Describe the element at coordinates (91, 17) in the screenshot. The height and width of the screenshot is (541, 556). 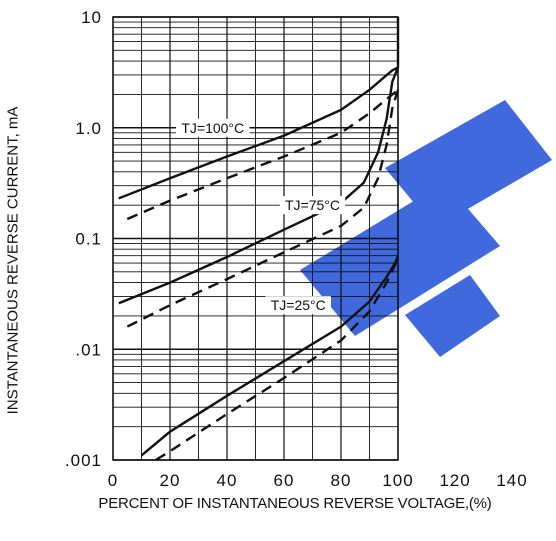
I see `y-tick-label: 10` at that location.